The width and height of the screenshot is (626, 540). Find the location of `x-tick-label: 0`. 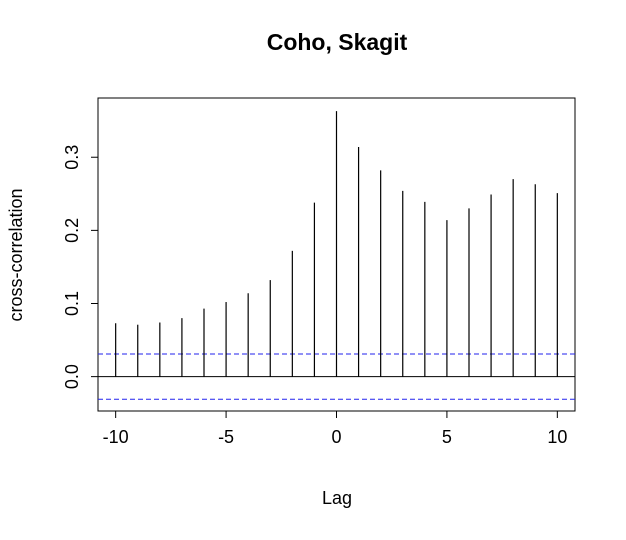

x-tick-label: 0 is located at coordinates (336, 437).